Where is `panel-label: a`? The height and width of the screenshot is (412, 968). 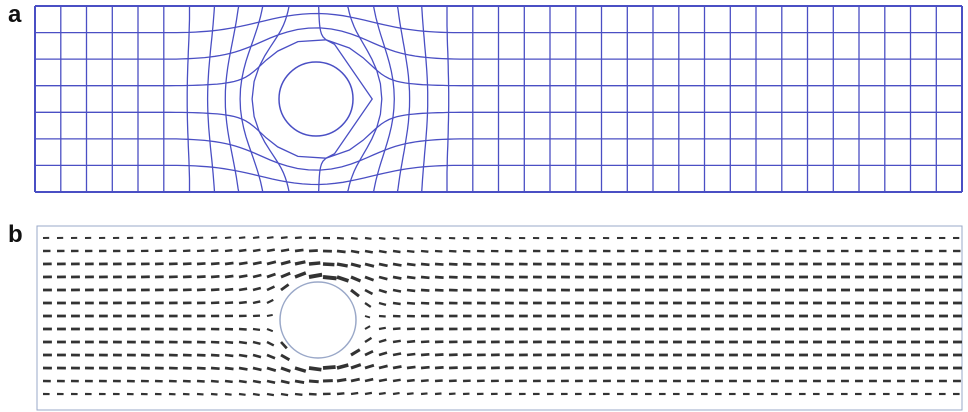 panel-label: a is located at coordinates (15, 14).